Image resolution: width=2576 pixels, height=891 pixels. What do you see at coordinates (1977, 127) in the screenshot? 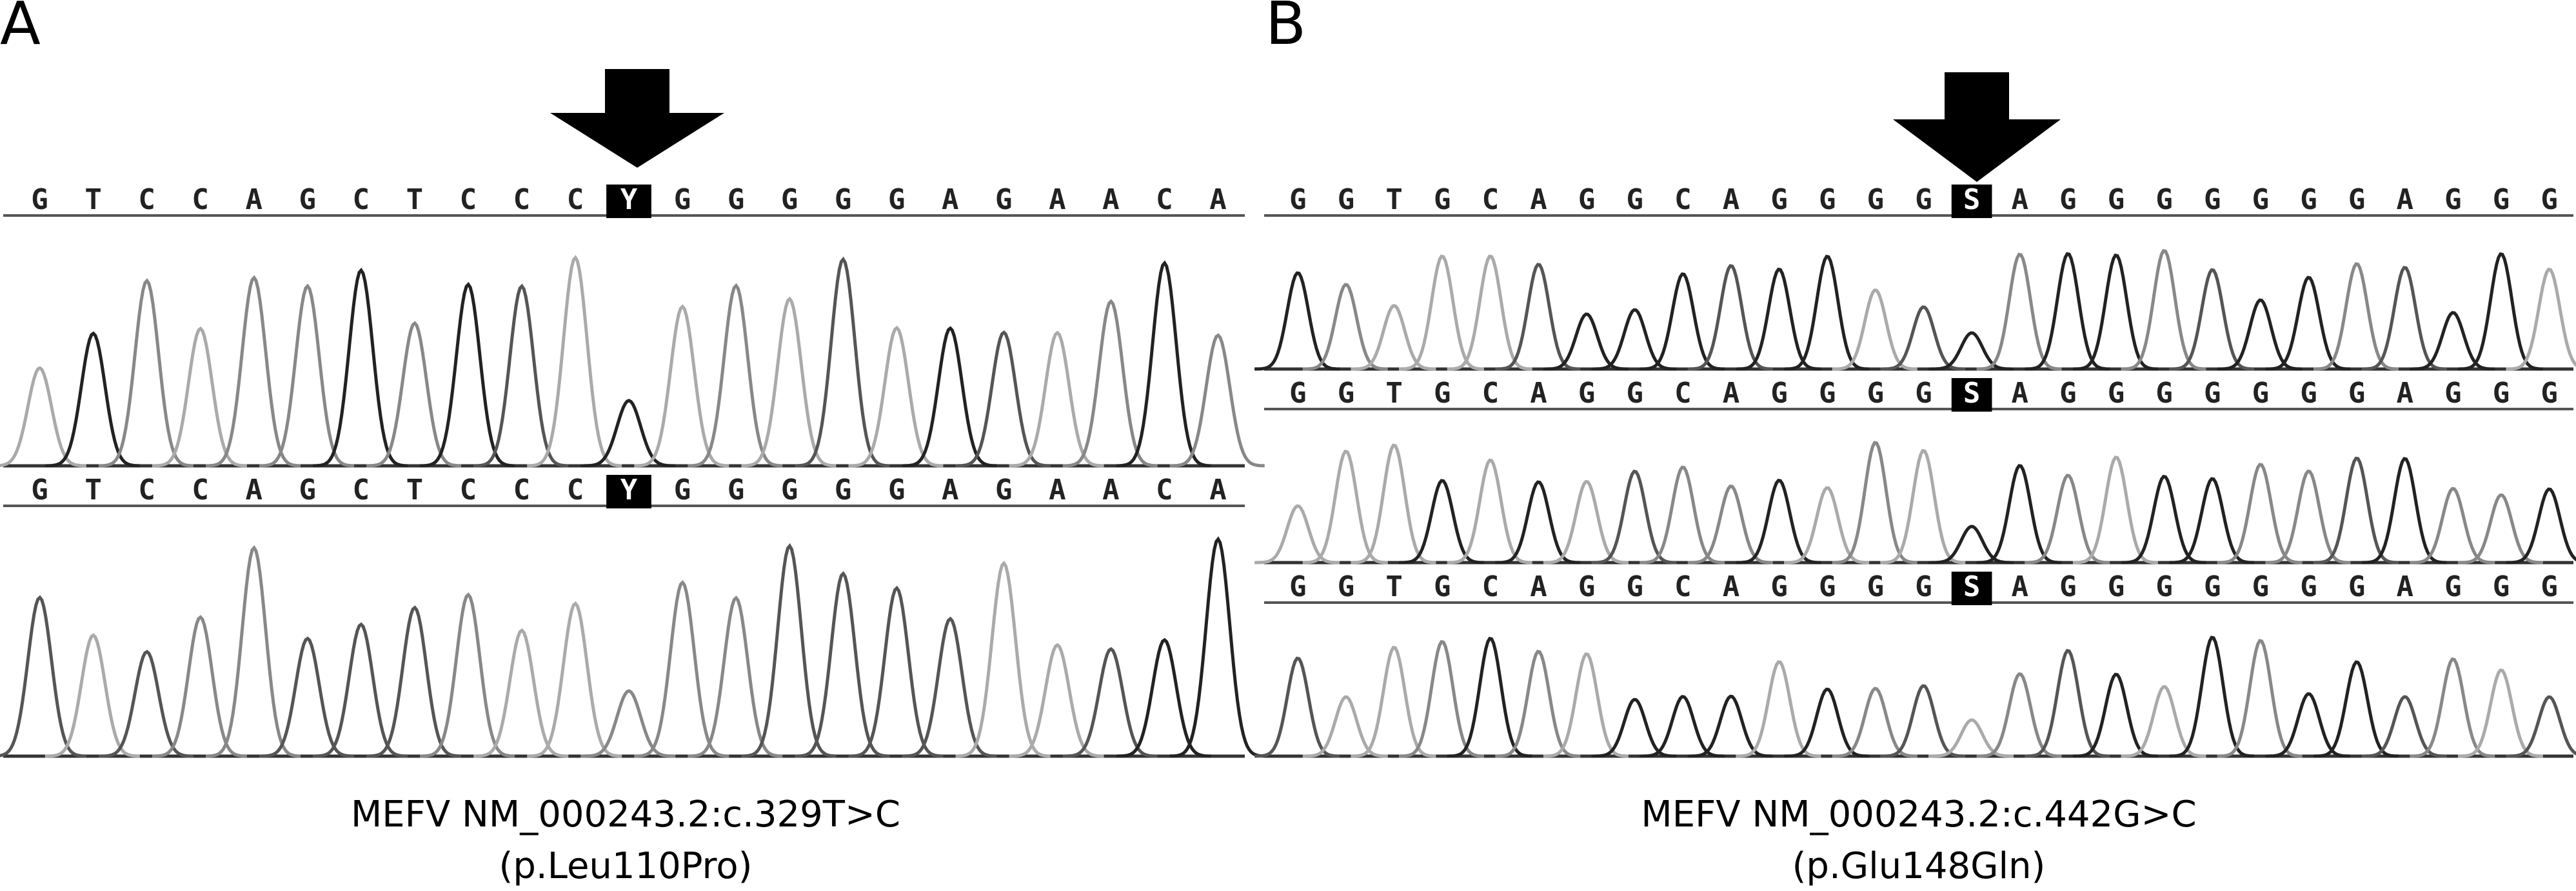
I see `arrow-b` at bounding box center [1977, 127].